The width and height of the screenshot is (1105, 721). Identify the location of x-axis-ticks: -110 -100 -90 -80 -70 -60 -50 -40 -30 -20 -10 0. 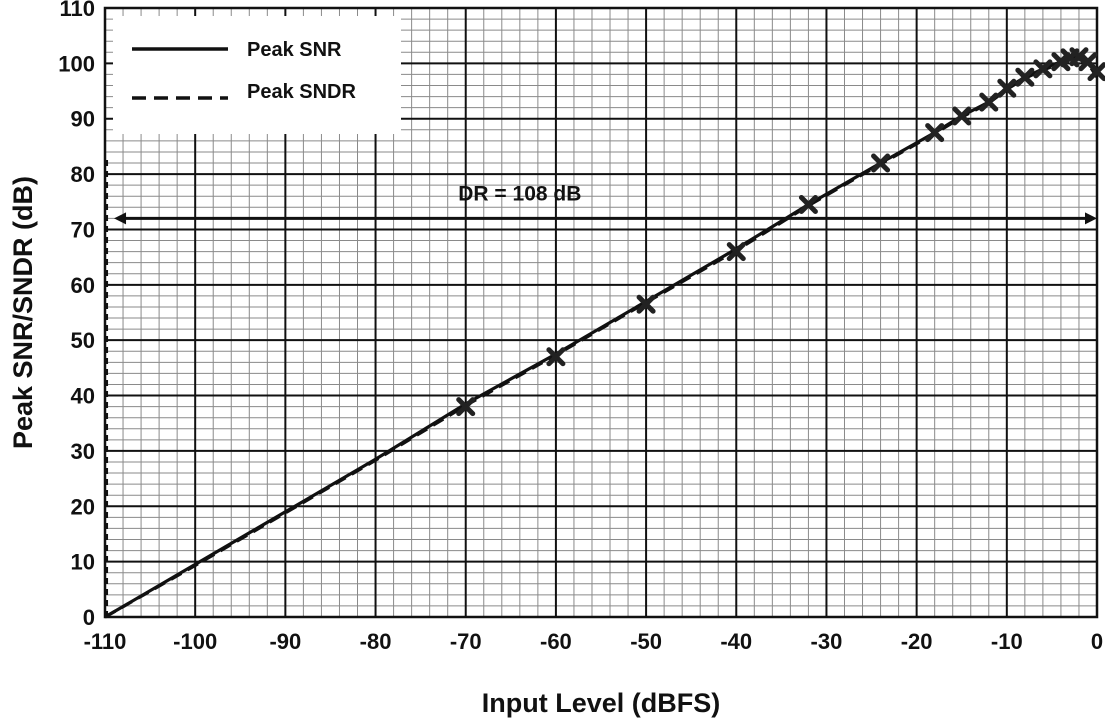
(594, 641).